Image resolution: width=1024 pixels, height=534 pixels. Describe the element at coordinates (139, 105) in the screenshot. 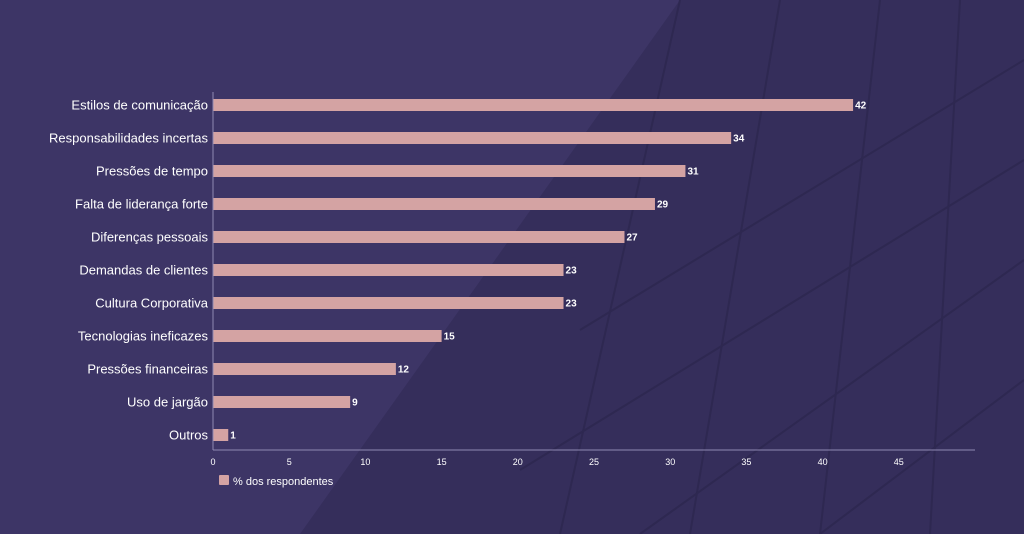

I see `category-label: Estilos de comunicação` at that location.